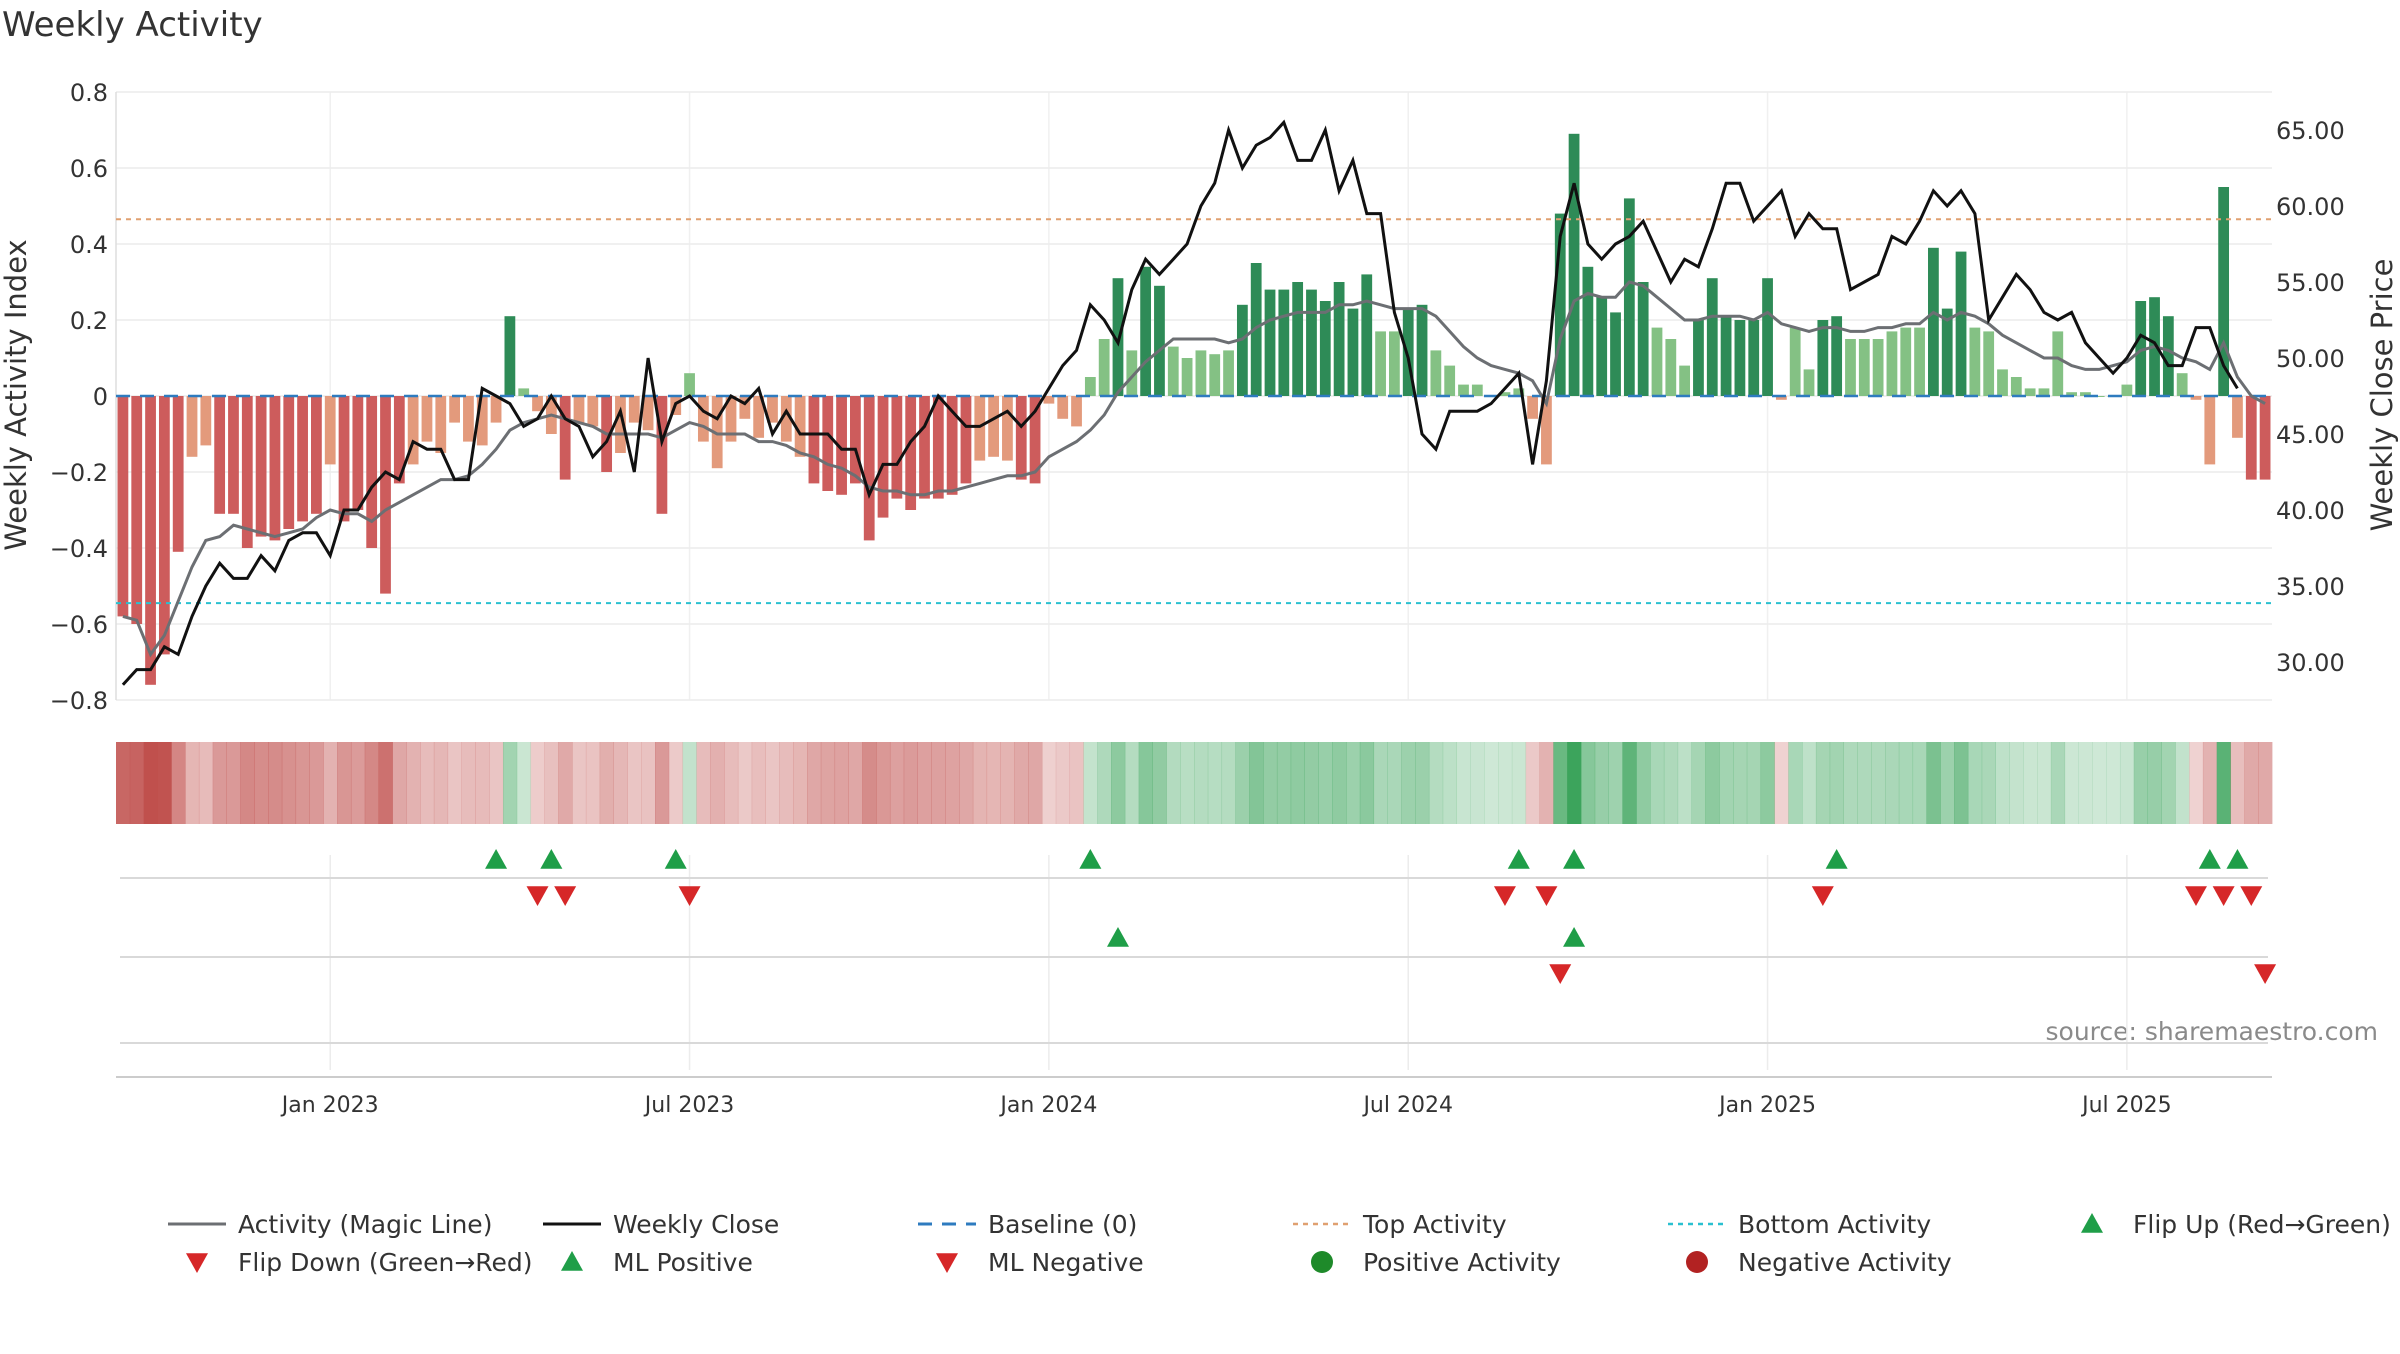 Image resolution: width=2400 pixels, height=1354 pixels. I want to click on legend-label: Positive Activity, so click(1462, 1262).